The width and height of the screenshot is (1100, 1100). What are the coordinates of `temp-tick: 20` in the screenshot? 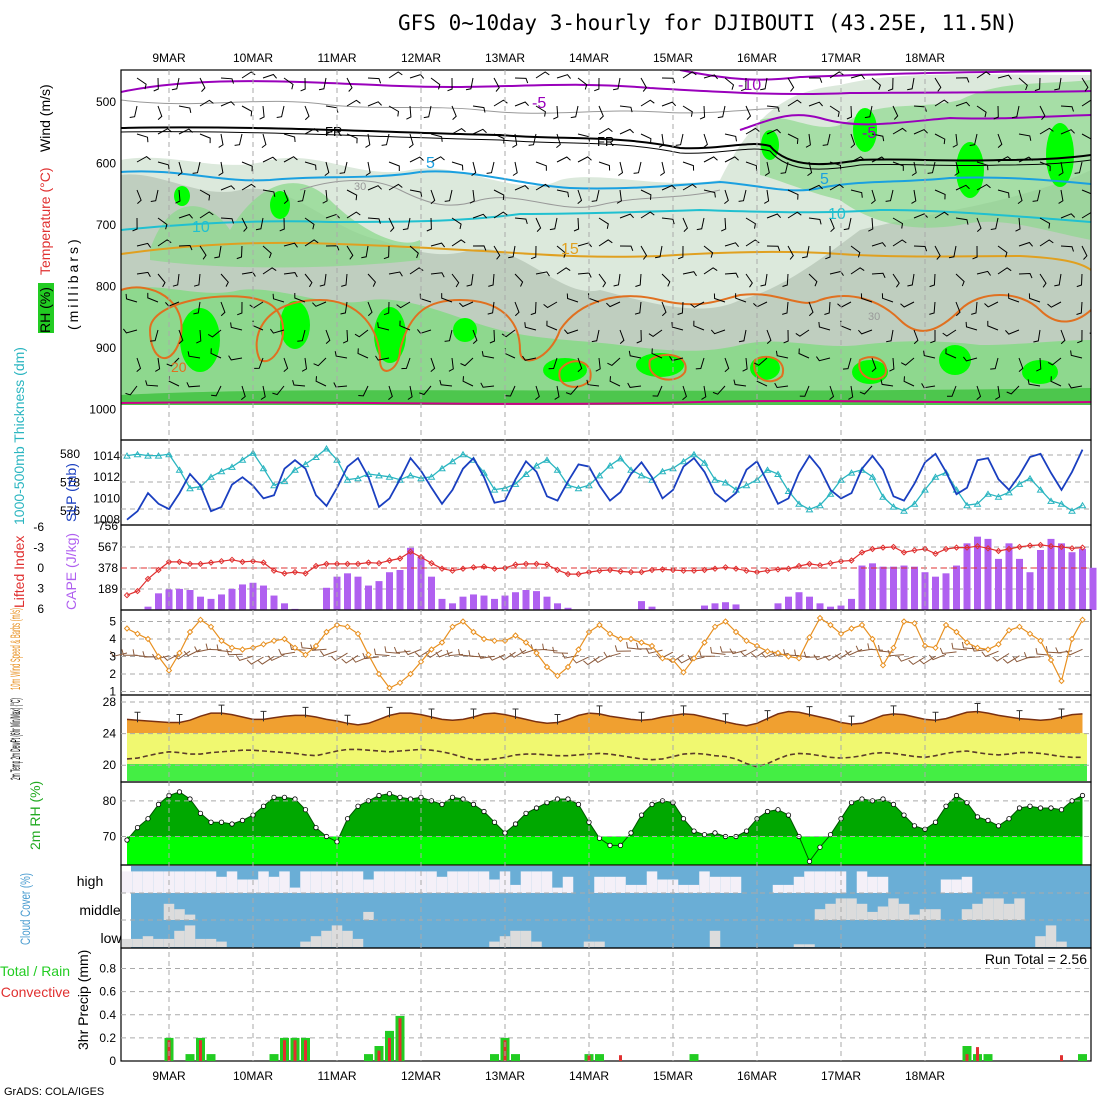 It's located at (110, 765).